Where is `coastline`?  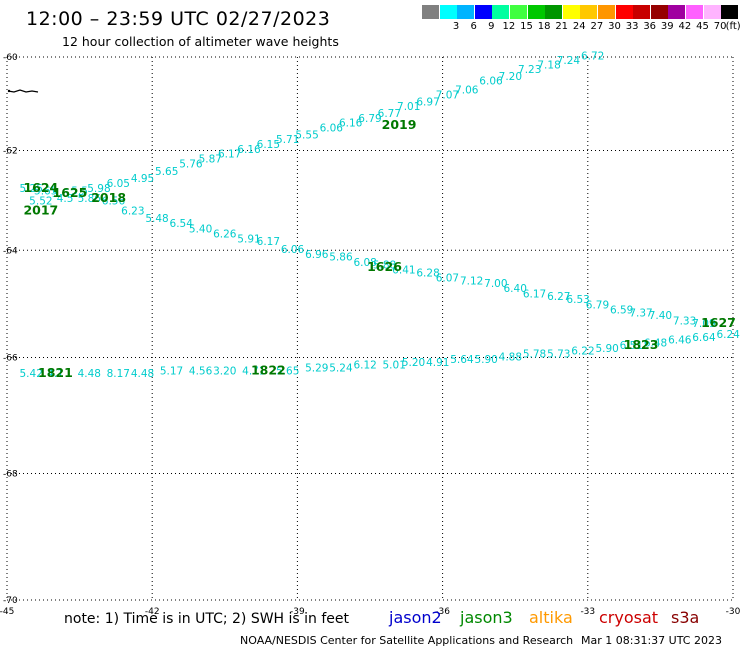 coastline is located at coordinates (23, 91).